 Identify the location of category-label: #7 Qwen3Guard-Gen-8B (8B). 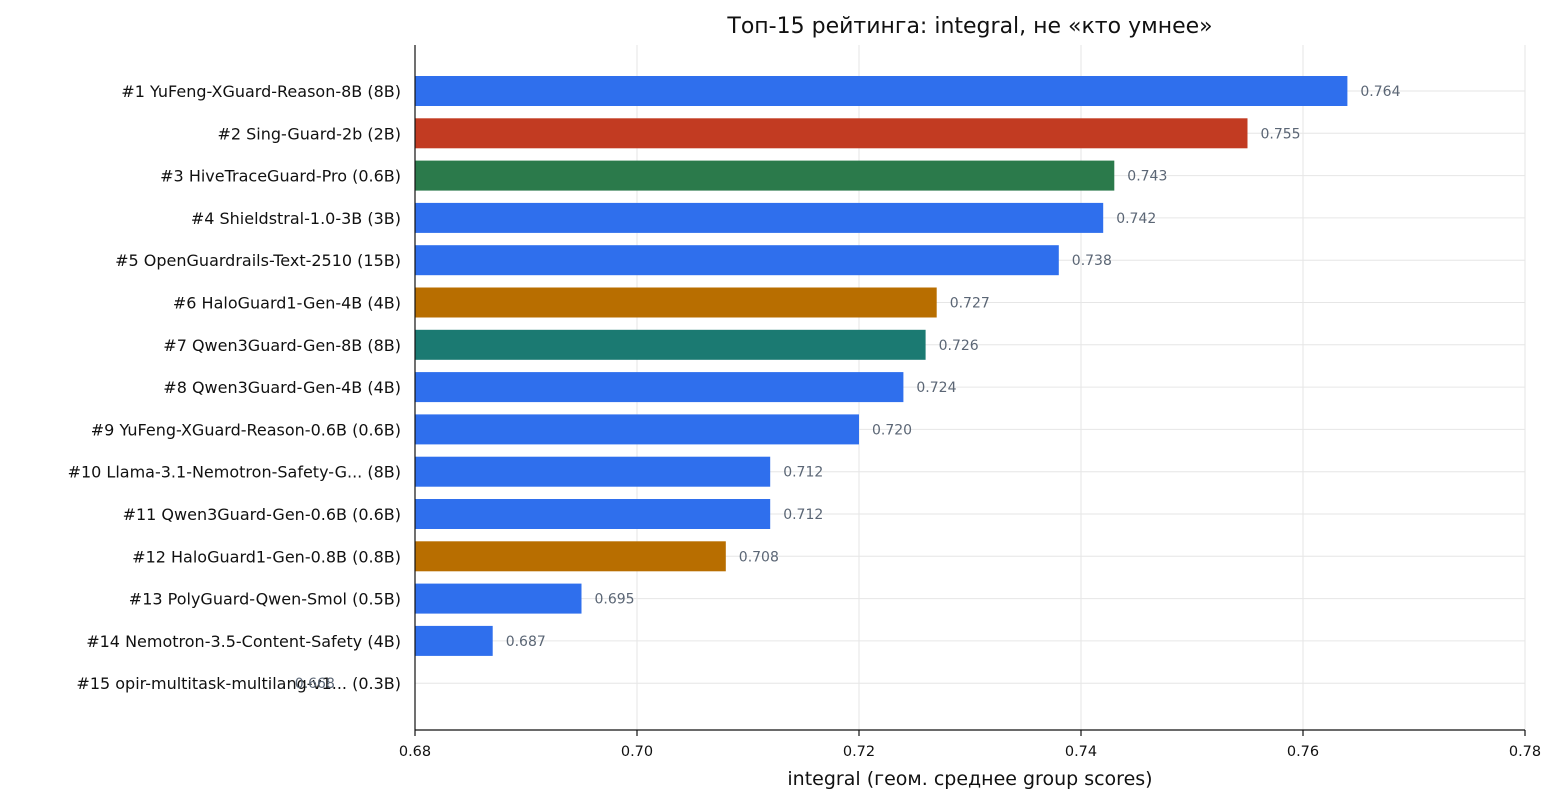
(282, 345).